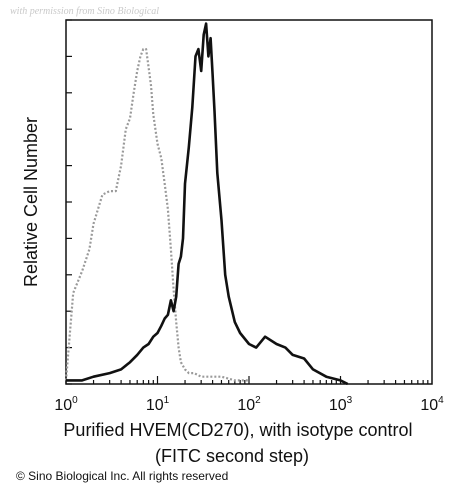  Describe the element at coordinates (84, 11) in the screenshot. I see `watermark-text: with permission from Sino Biological` at that location.